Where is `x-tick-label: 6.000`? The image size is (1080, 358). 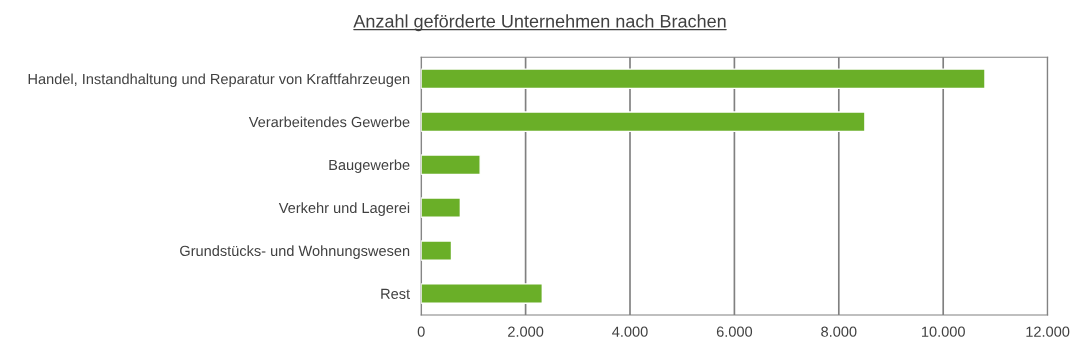 x-tick-label: 6.000 is located at coordinates (734, 331).